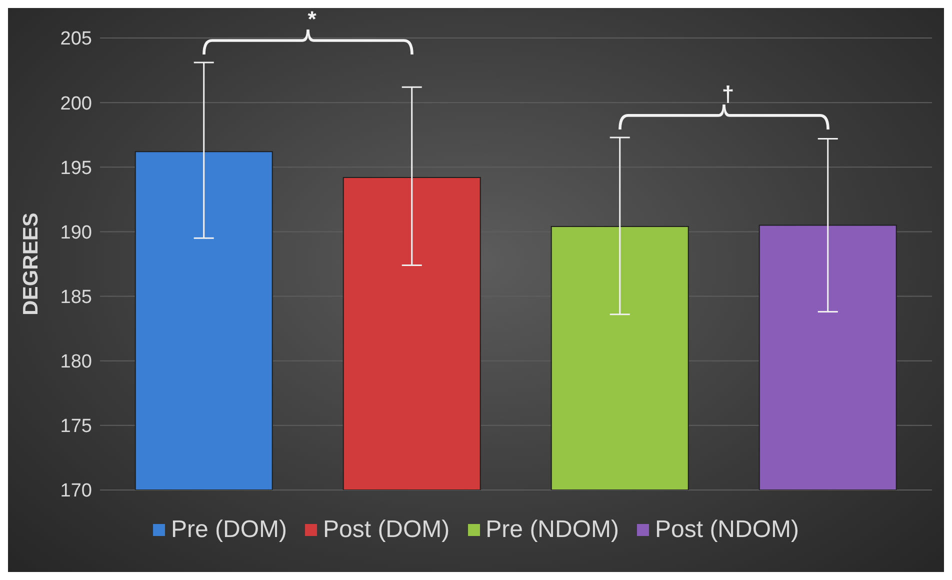 The width and height of the screenshot is (952, 580). What do you see at coordinates (76, 362) in the screenshot?
I see `y-tick-label: 180` at bounding box center [76, 362].